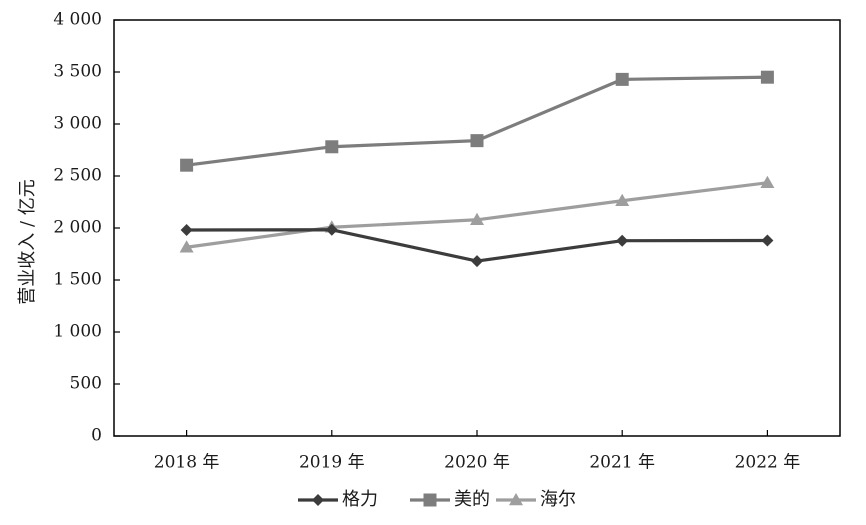 The height and width of the screenshot is (525, 866). I want to click on x-tick-label: 2021 年, so click(622, 463).